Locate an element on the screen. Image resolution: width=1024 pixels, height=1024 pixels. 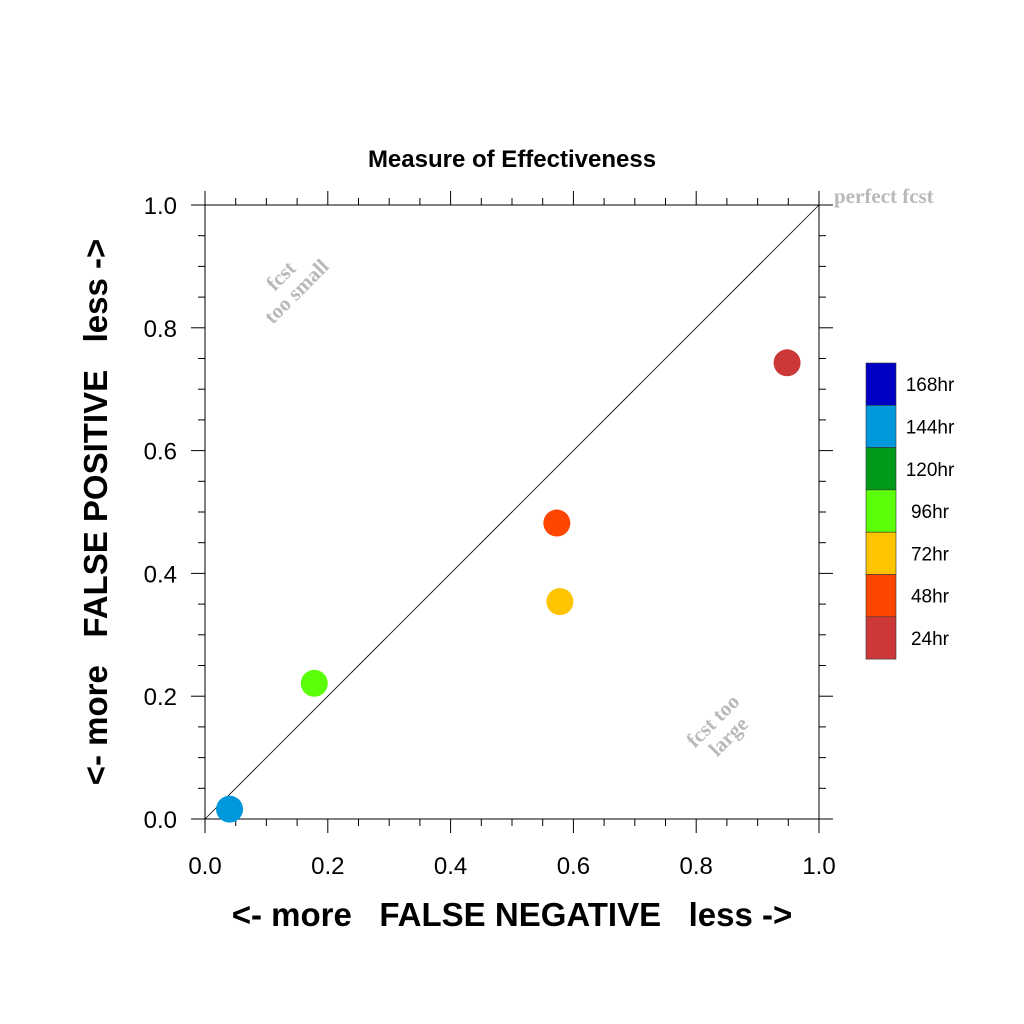
x-tick-label: 0.4 is located at coordinates (450, 866).